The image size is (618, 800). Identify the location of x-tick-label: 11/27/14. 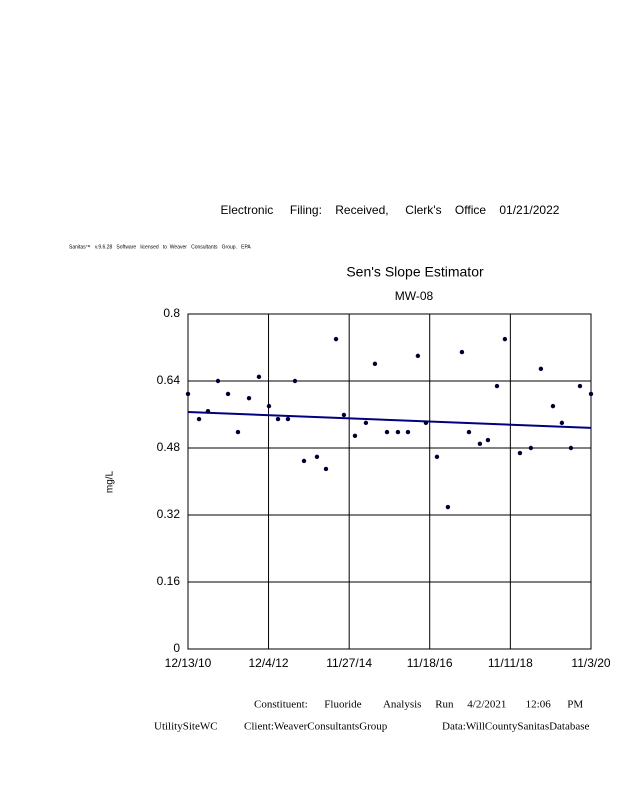
(349, 663).